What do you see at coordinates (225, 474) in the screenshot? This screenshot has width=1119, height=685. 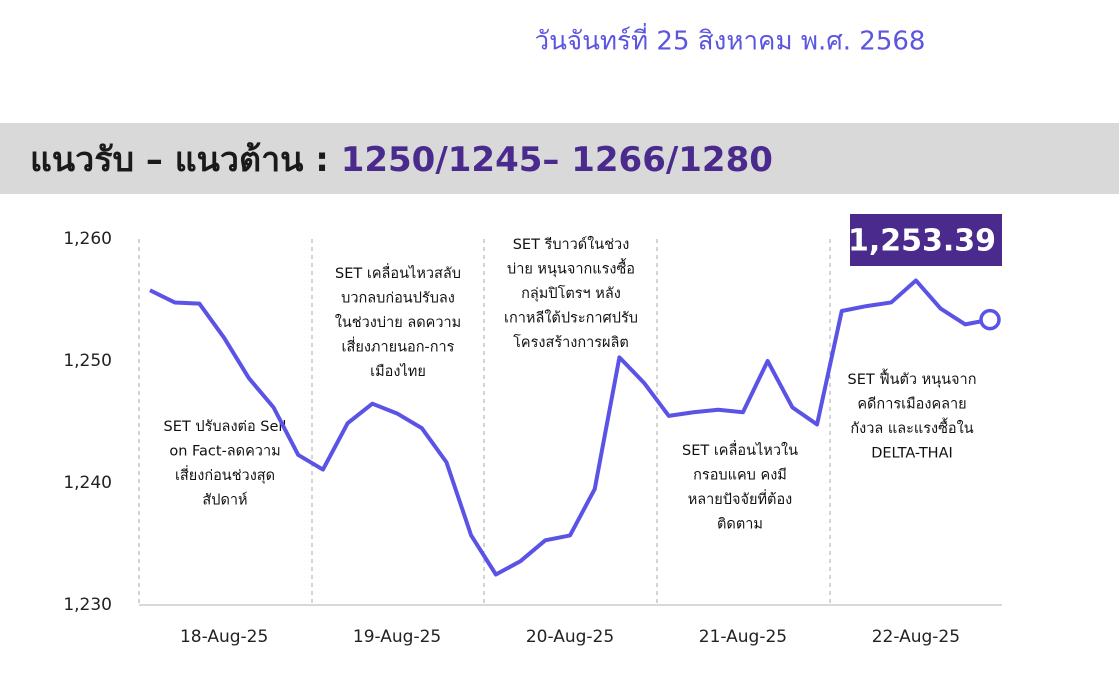 I see `annotation: เสี่ยงก่อนช่วงสุด` at bounding box center [225, 474].